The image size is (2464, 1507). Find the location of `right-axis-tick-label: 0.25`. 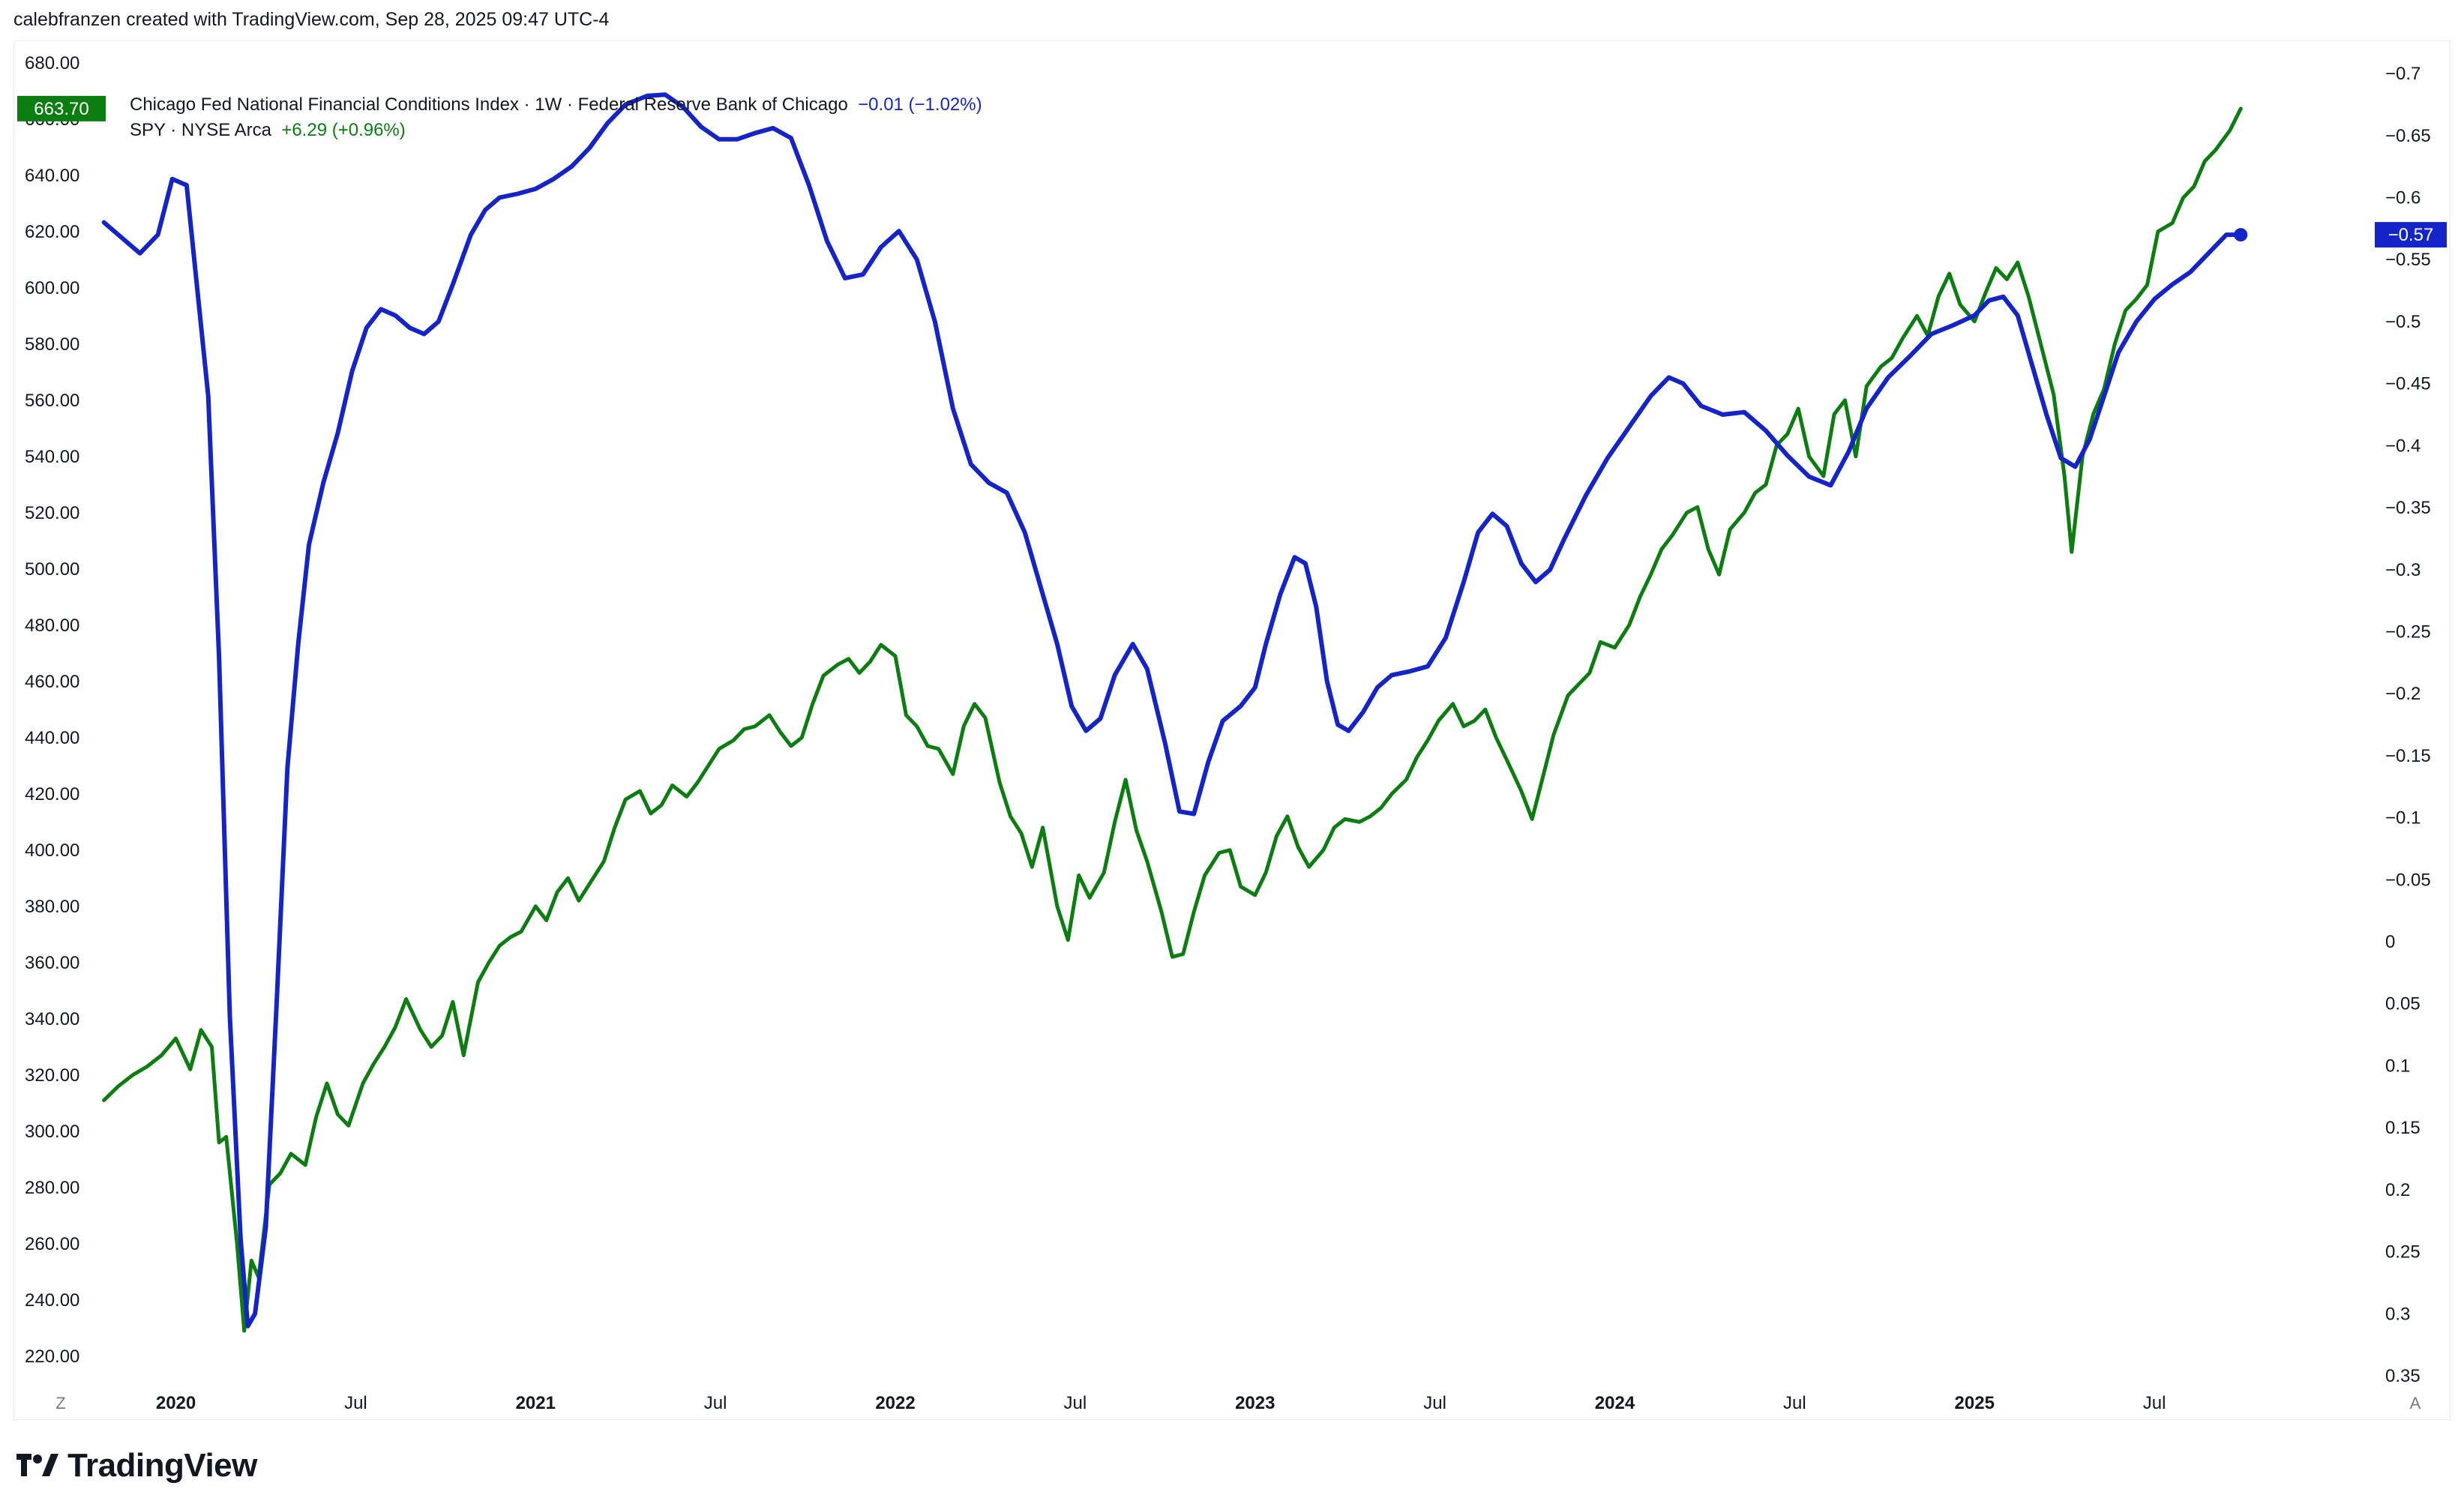

right-axis-tick-label: 0.25 is located at coordinates (2403, 1252).